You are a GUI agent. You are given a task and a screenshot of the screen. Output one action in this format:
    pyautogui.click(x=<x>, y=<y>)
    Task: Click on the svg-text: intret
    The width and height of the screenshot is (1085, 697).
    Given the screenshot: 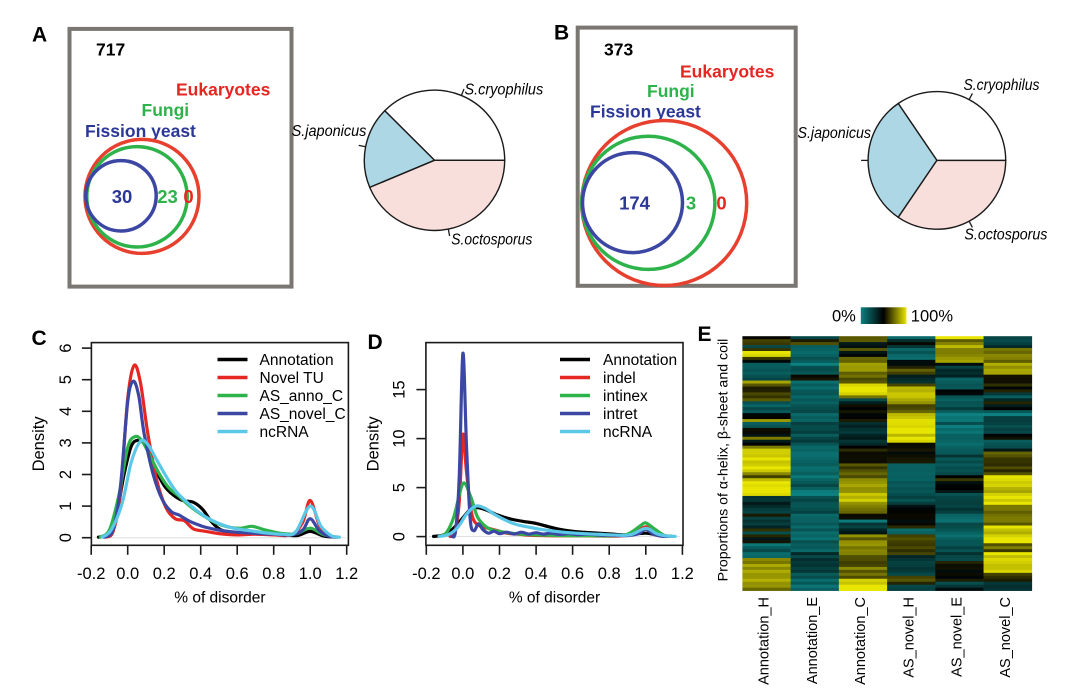 What is the action you would take?
    pyautogui.click(x=620, y=414)
    